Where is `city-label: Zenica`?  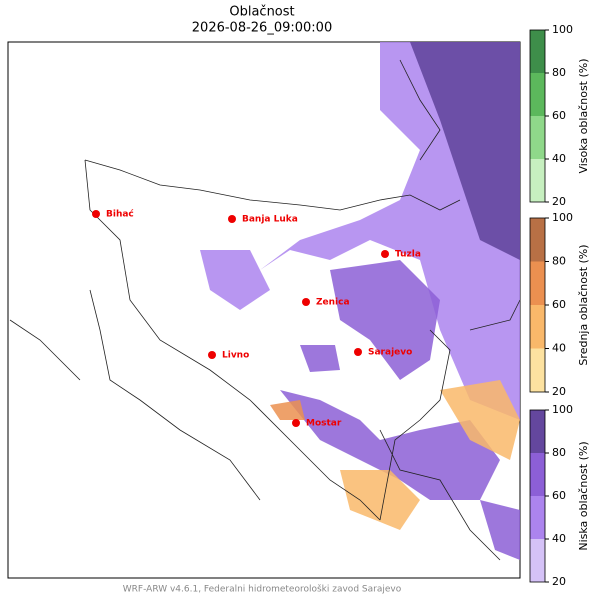 city-label: Zenica is located at coordinates (333, 303).